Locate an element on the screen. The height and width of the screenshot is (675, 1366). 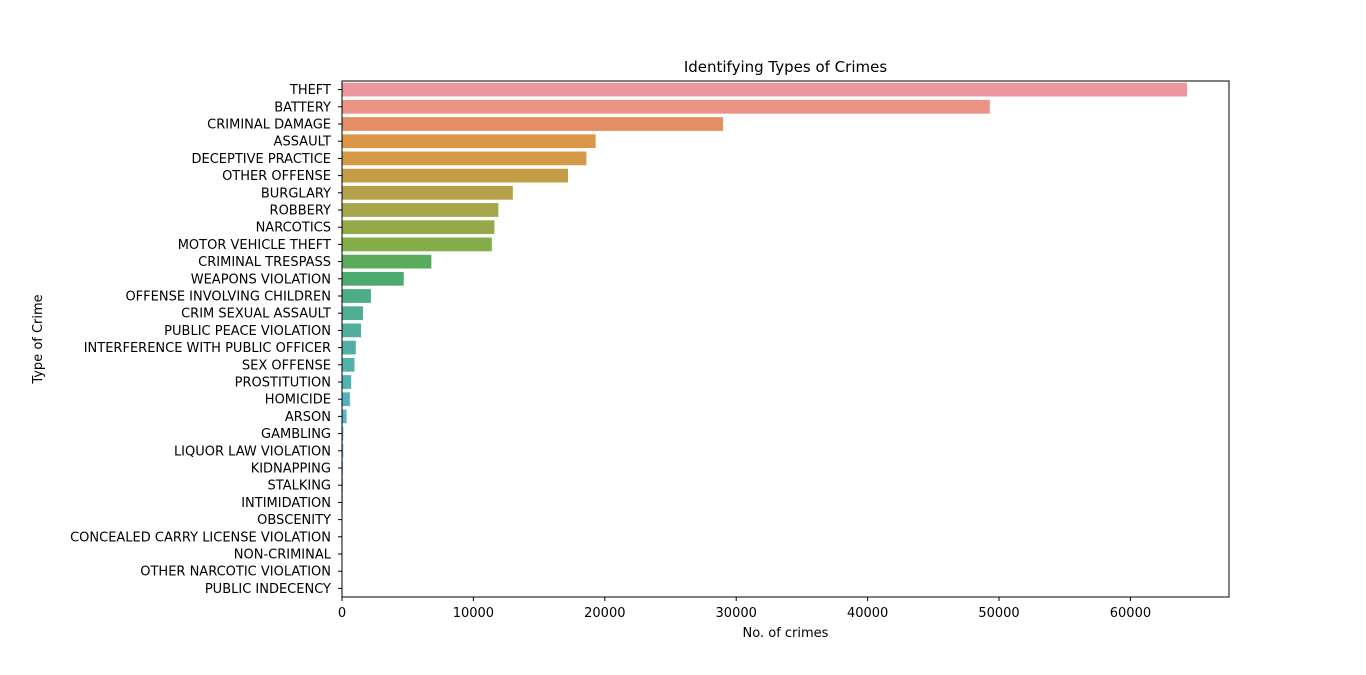
x-tick-label: 10000 is located at coordinates (473, 613).